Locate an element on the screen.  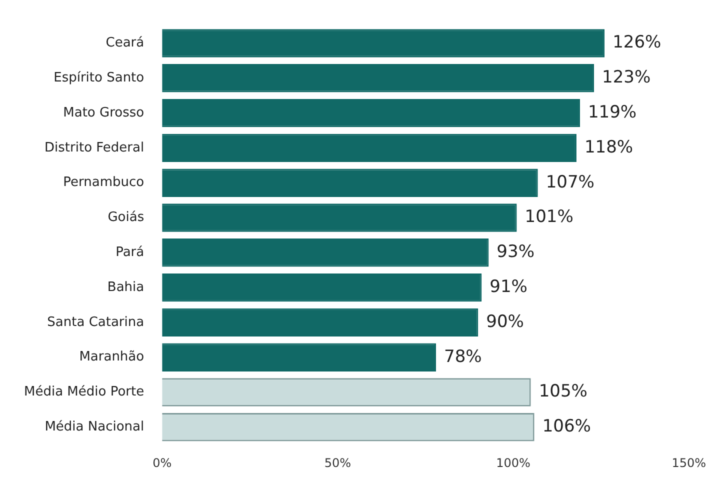
y-tick-label: Ceará is located at coordinates (125, 43).